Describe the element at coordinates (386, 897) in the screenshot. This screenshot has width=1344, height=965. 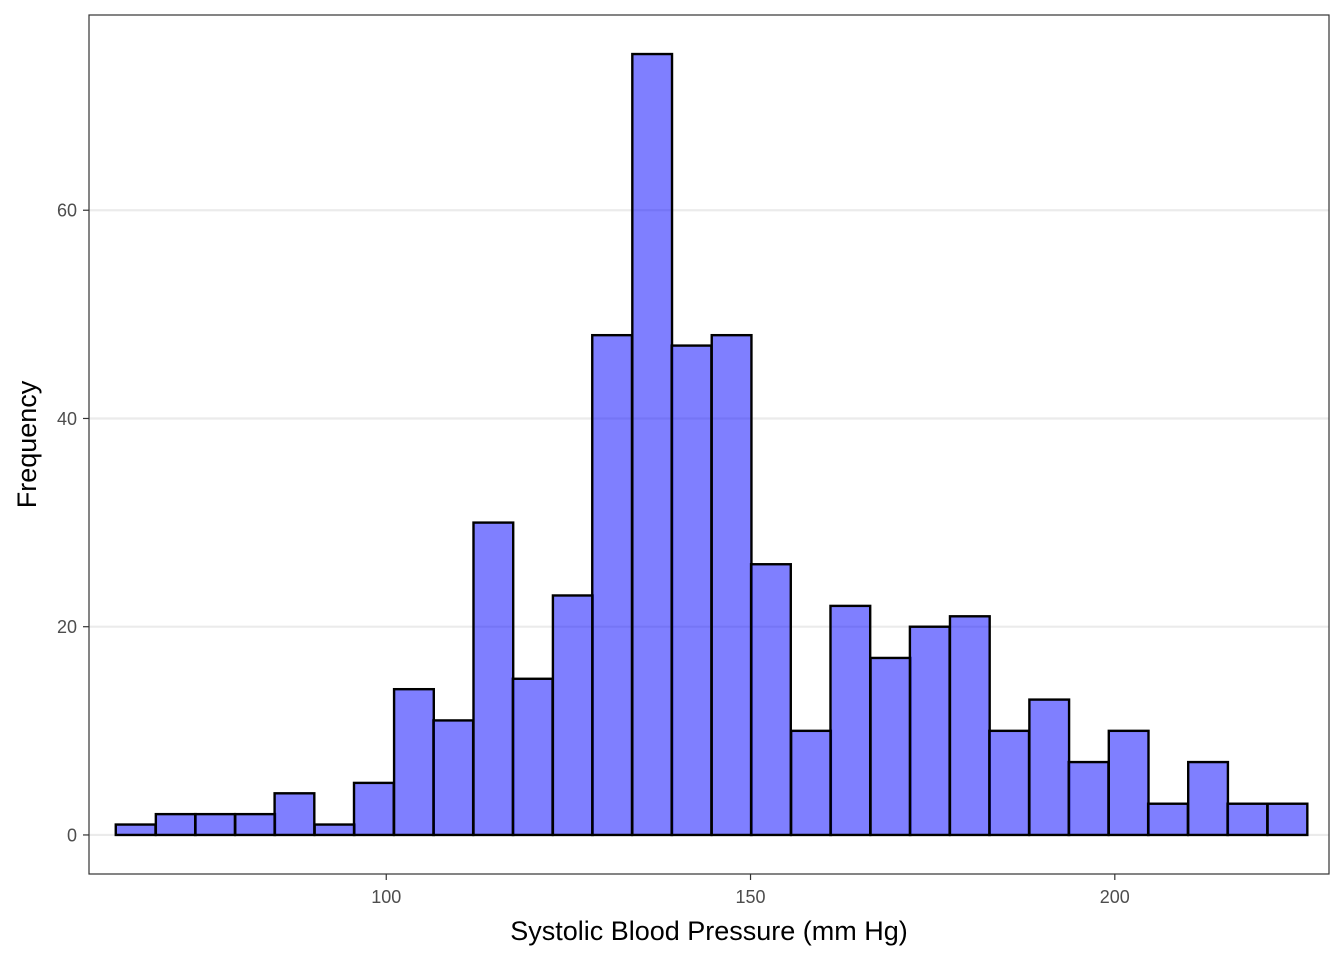
I see `x-tick-label: 100` at that location.